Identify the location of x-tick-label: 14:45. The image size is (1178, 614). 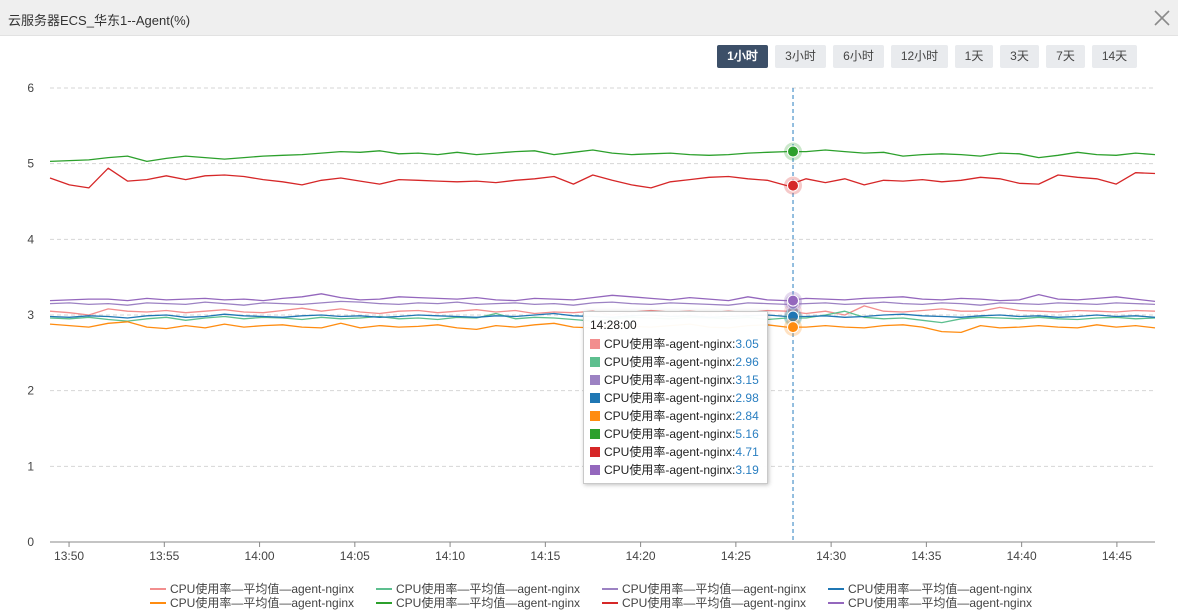
(1117, 556).